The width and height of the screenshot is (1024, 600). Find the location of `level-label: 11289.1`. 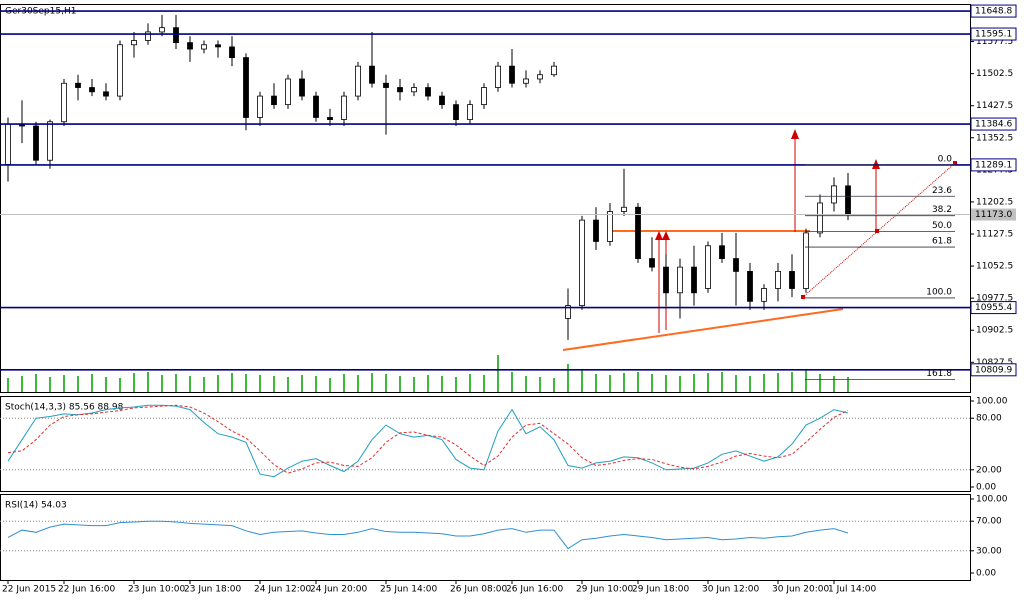

level-label: 11289.1 is located at coordinates (993, 165).